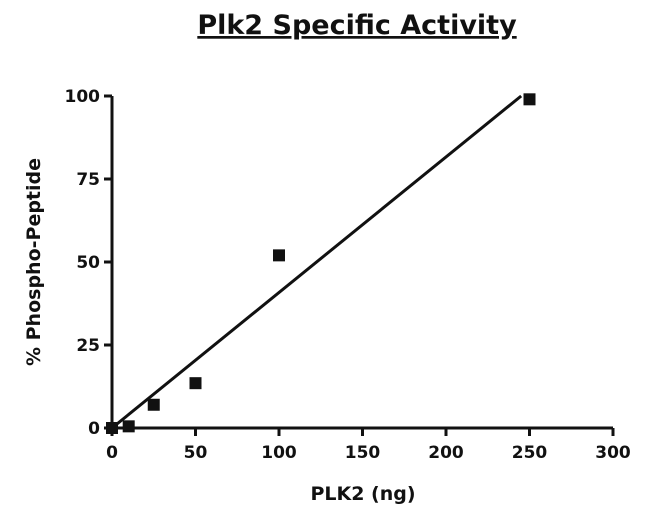  Describe the element at coordinates (94, 429) in the screenshot. I see `y-tick-label: 0` at that location.